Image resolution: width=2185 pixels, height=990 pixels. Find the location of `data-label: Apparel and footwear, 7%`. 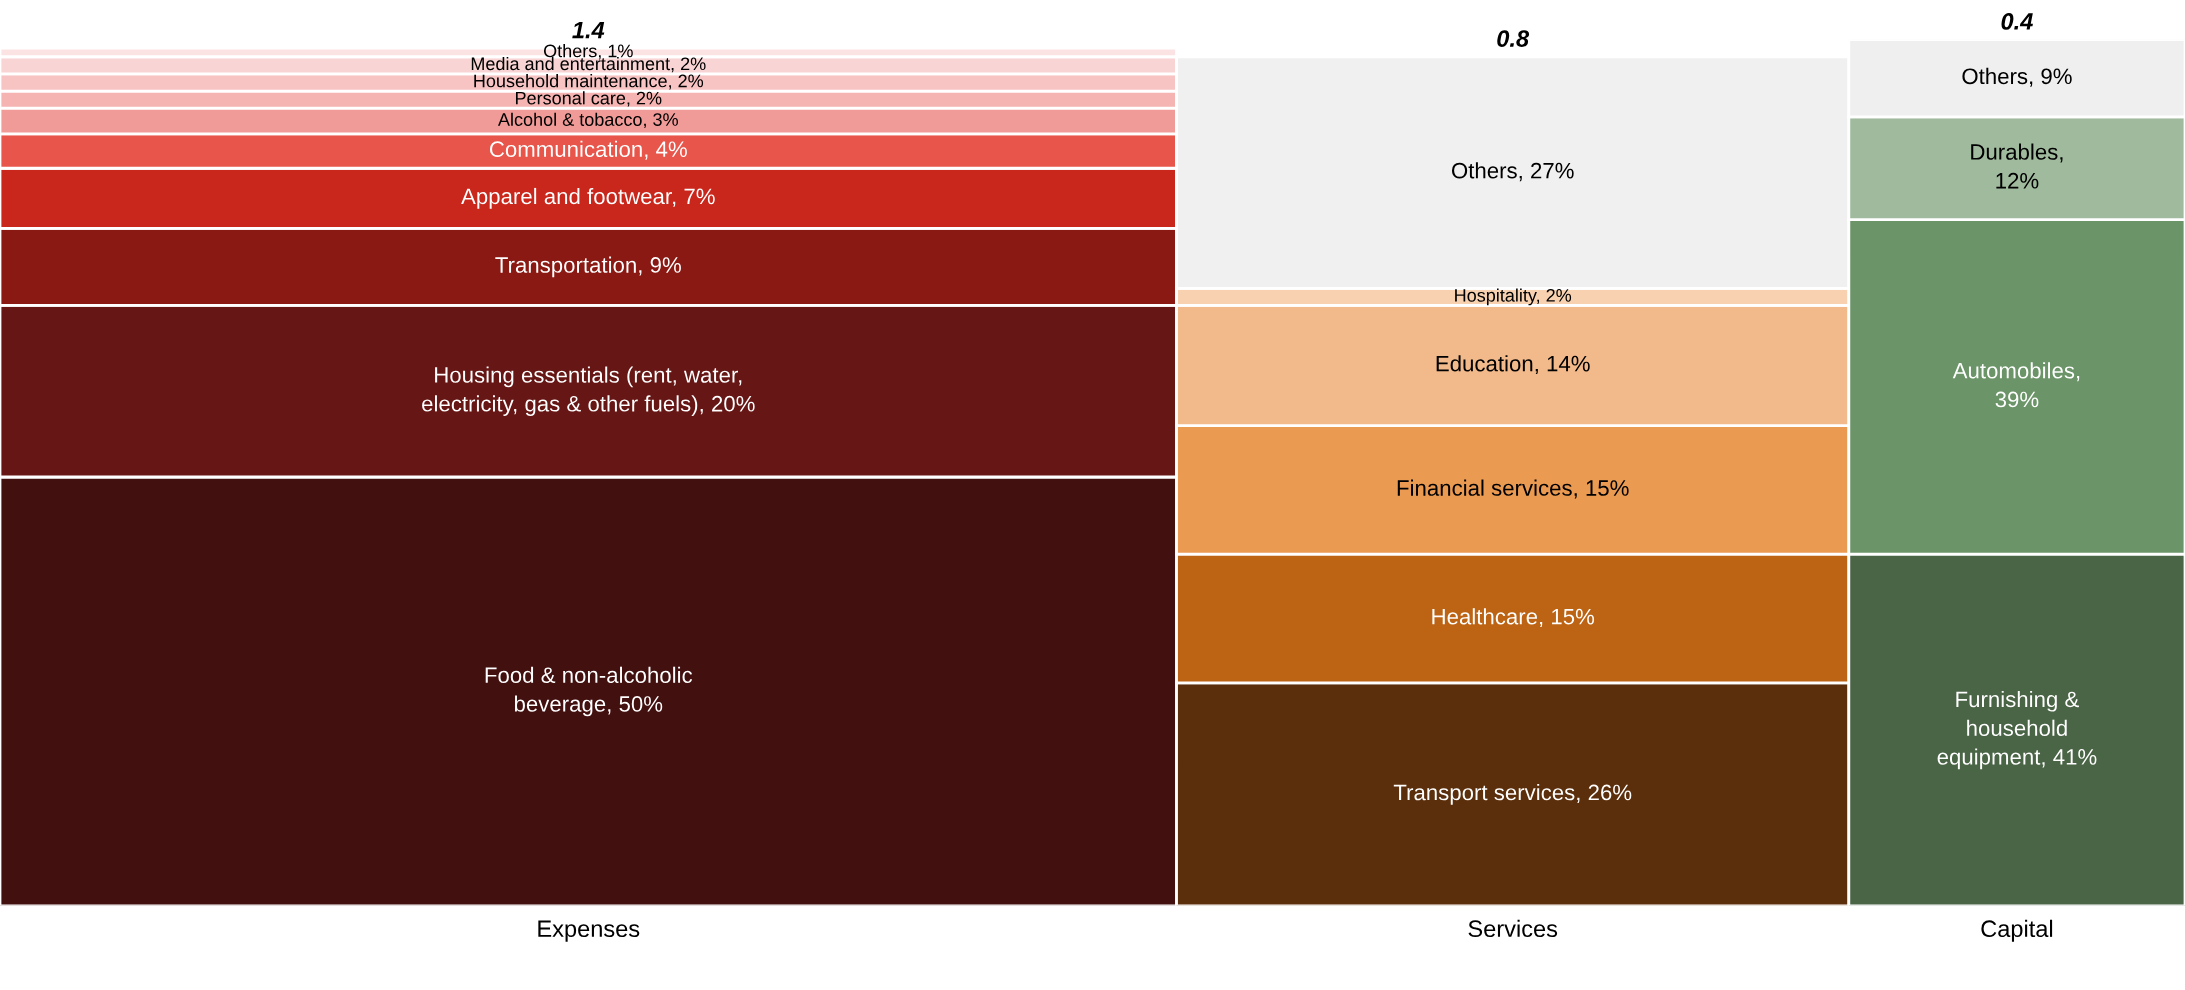

data-label: Apparel and footwear, 7% is located at coordinates (588, 198).